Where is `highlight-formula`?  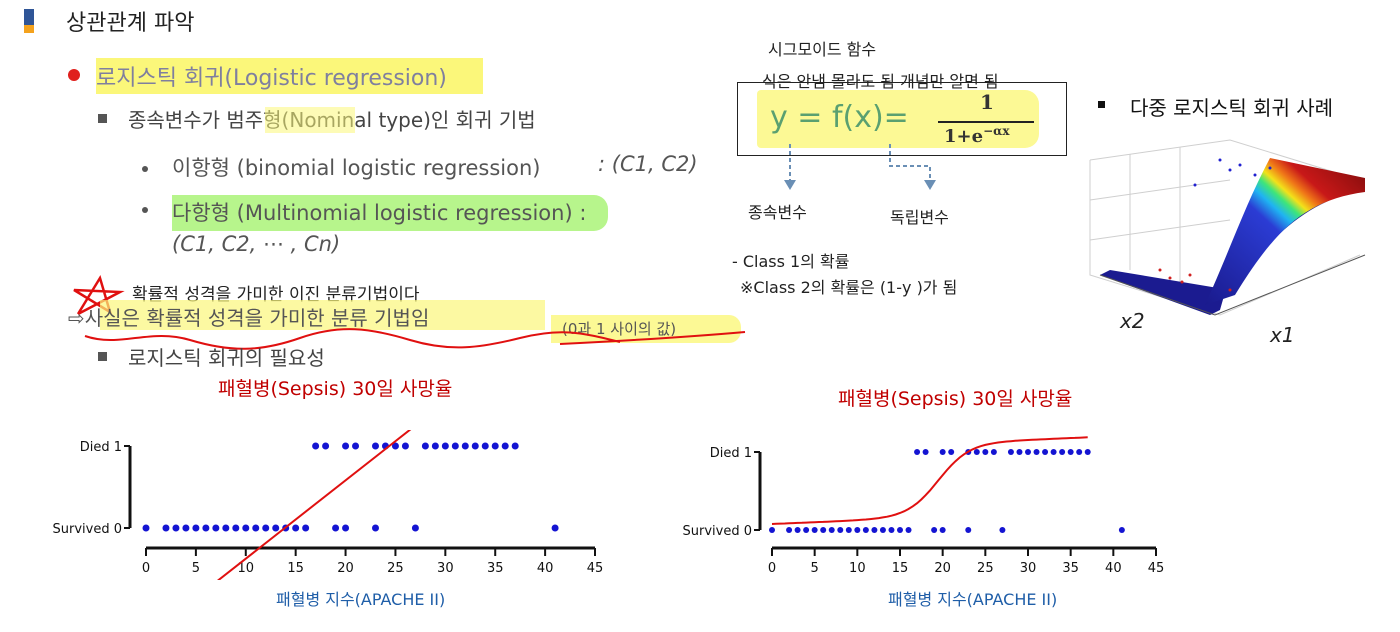
highlight-formula is located at coordinates (898, 119).